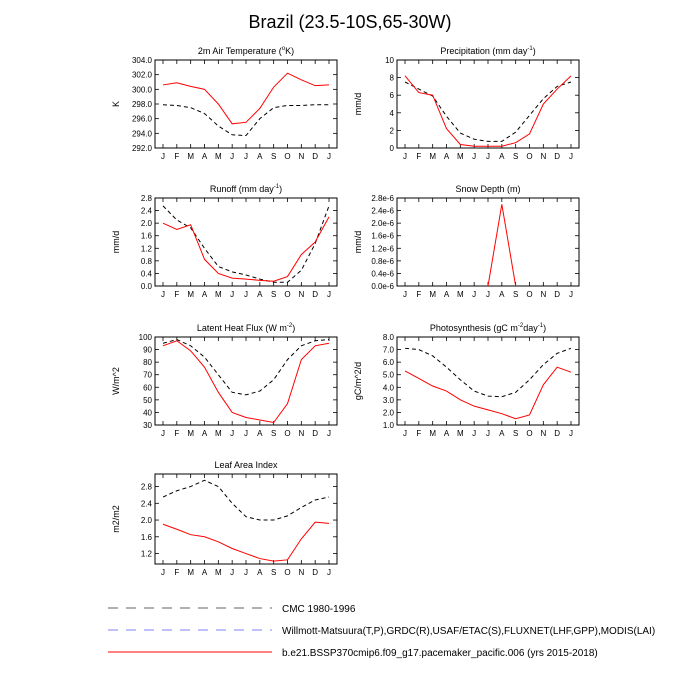 This screenshot has height=700, width=700. I want to click on y-tick-label: 8, so click(392, 78).